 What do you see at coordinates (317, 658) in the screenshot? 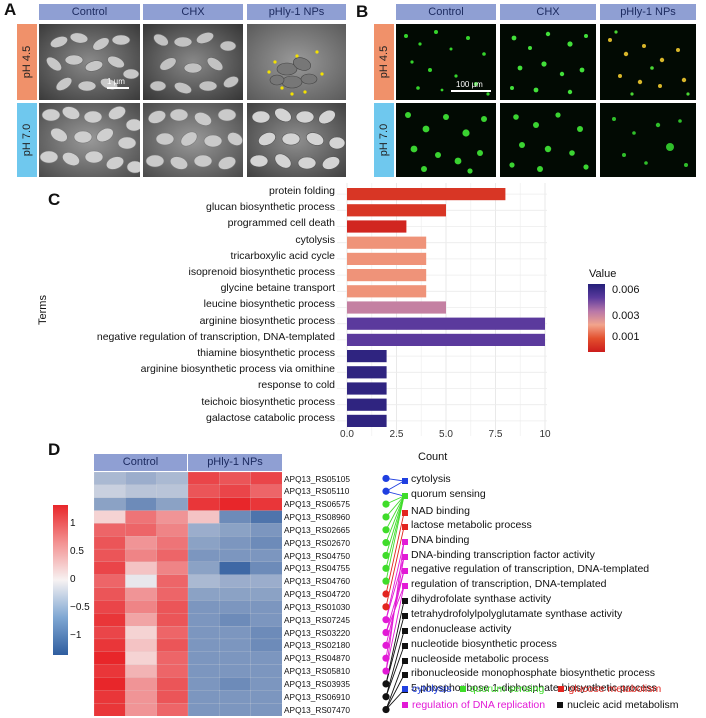
I see `gene-label: APQ13_RS04870` at bounding box center [317, 658].